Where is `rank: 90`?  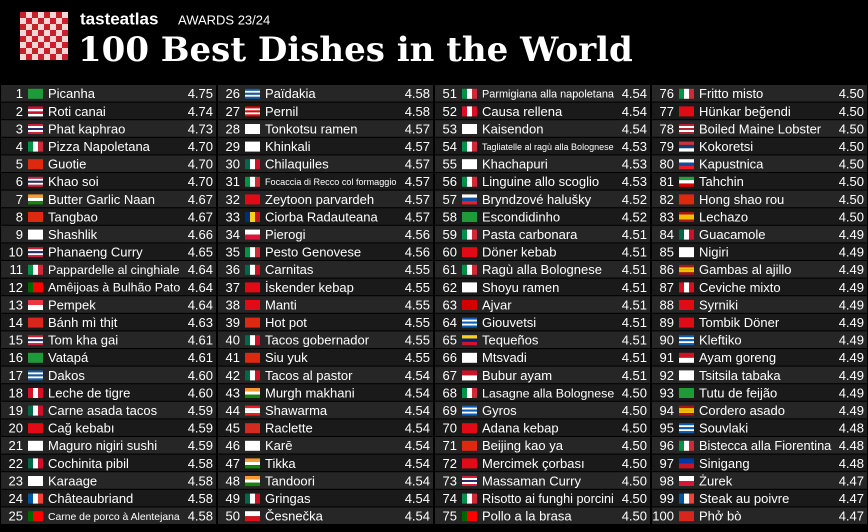
rank: 90 is located at coordinates (667, 340).